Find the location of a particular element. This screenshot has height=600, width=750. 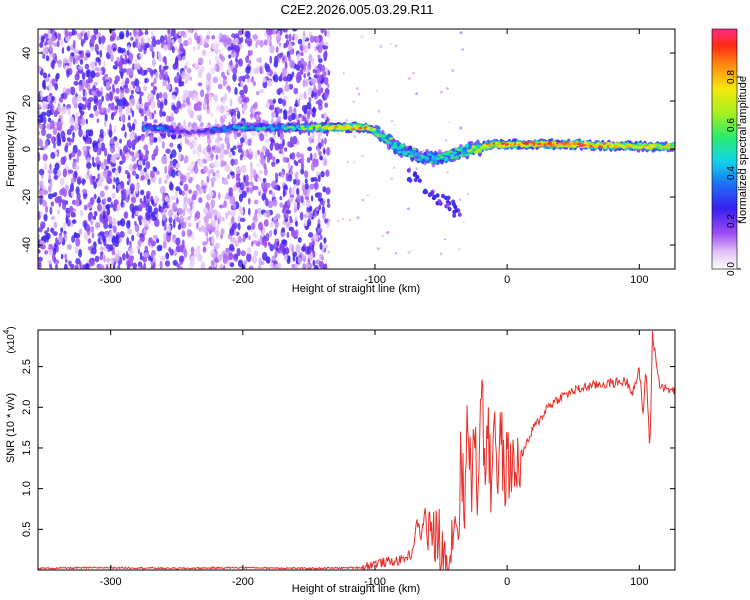

colorbar-tick-label: 0.0 is located at coordinates (731, 269).